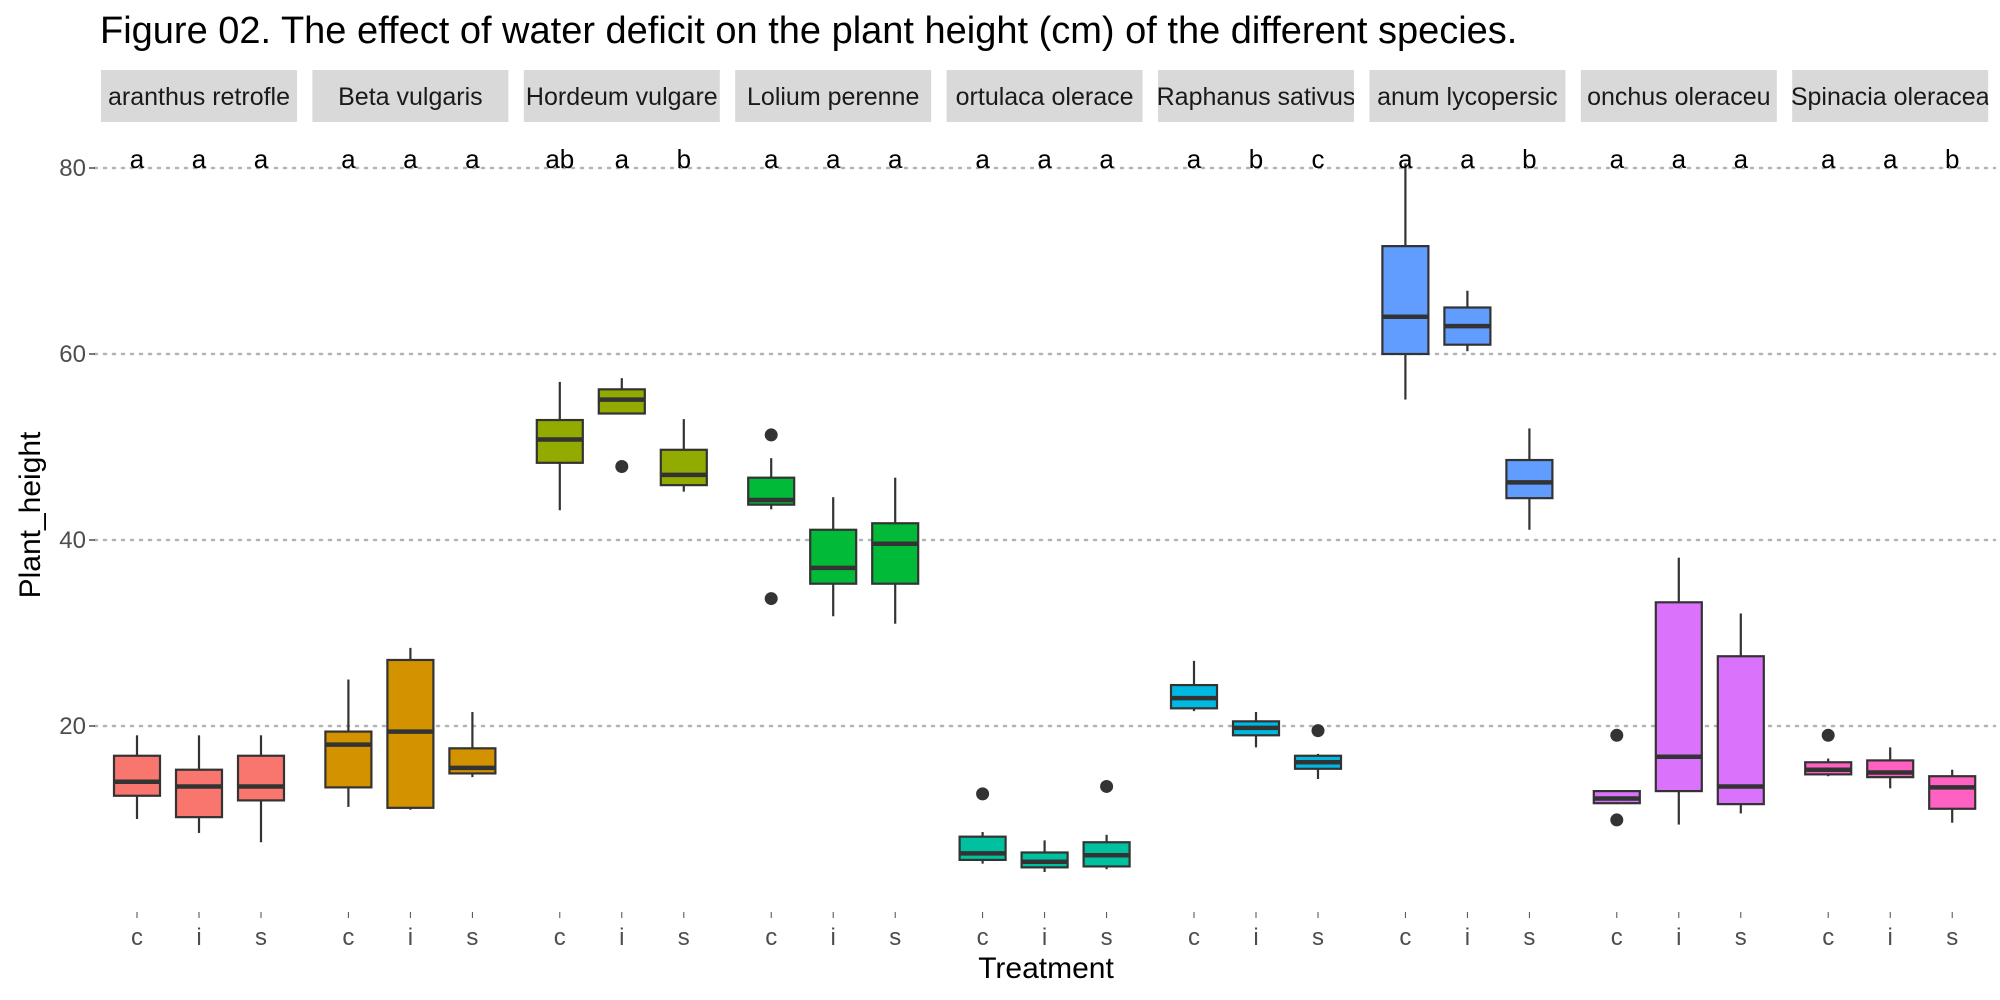 Image resolution: width=2000 pixels, height=1000 pixels. What do you see at coordinates (410, 510) in the screenshot?
I see `facet-panel: Beta vulgaris a c a i a s` at bounding box center [410, 510].